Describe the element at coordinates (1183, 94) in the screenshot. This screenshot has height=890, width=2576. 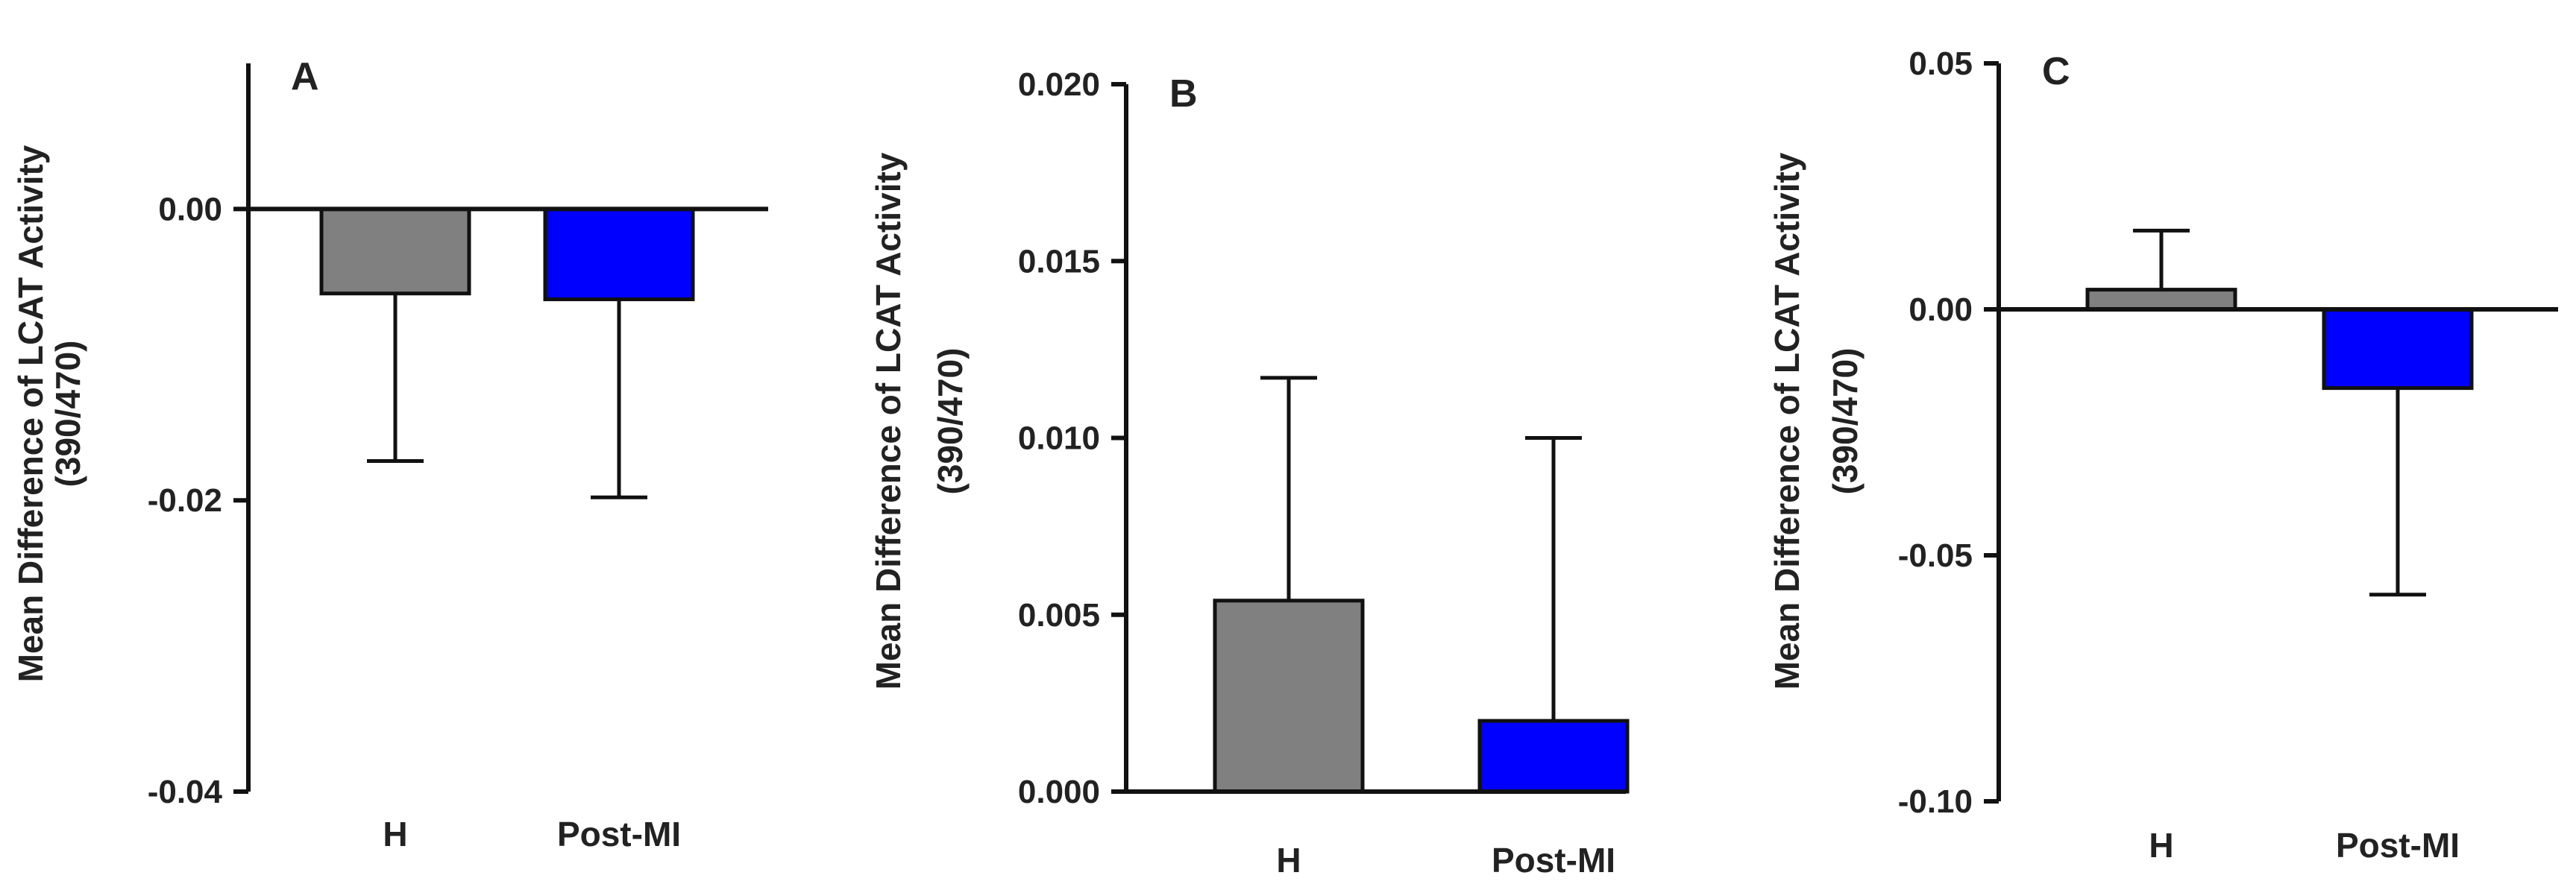
I see `panel-b-label: B` at that location.